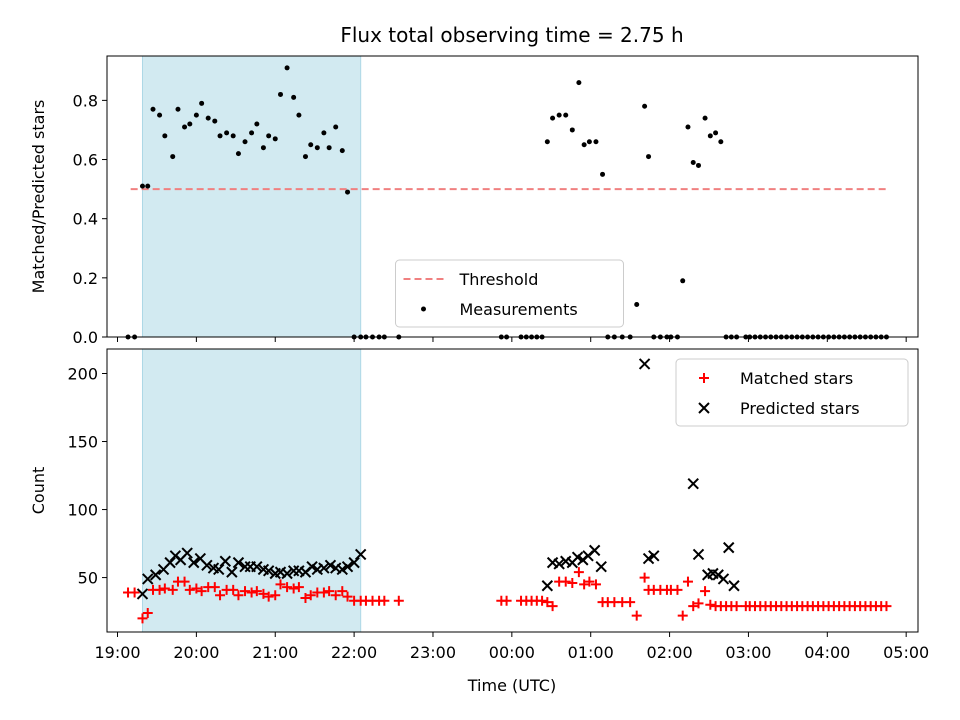 This screenshot has height=720, width=960. Describe the element at coordinates (82, 373) in the screenshot. I see `y-tick-label: 200` at that location.